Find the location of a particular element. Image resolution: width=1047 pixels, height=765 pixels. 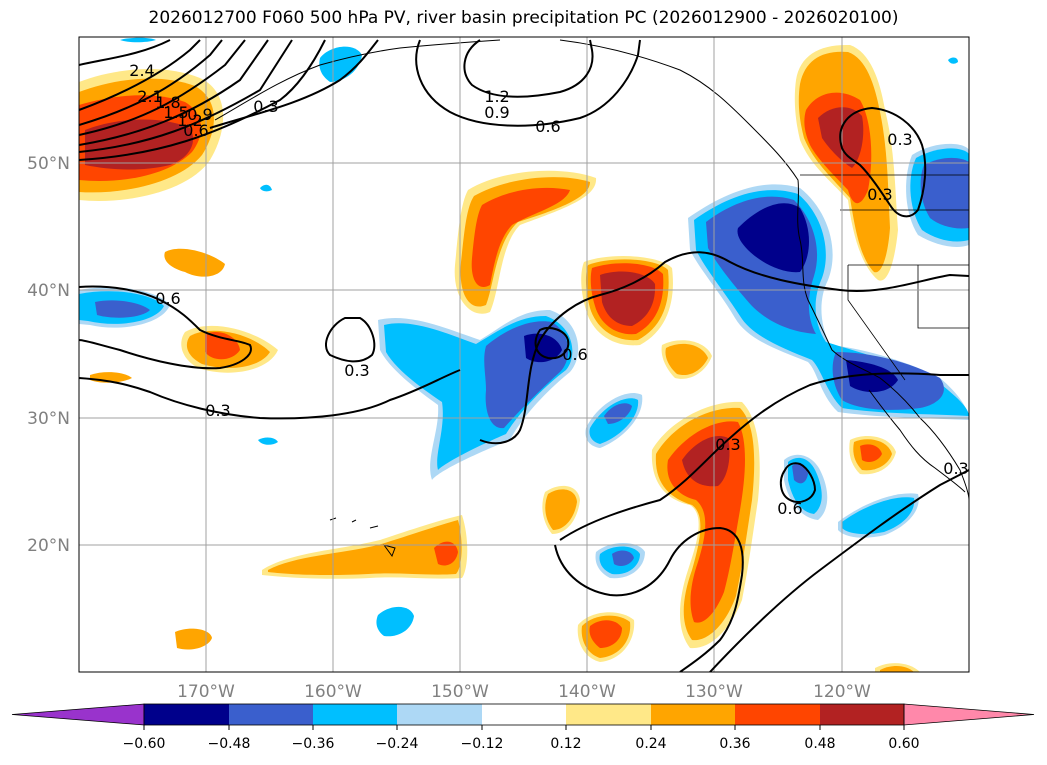

lon-label-130w: 130°W is located at coordinates (714, 692).